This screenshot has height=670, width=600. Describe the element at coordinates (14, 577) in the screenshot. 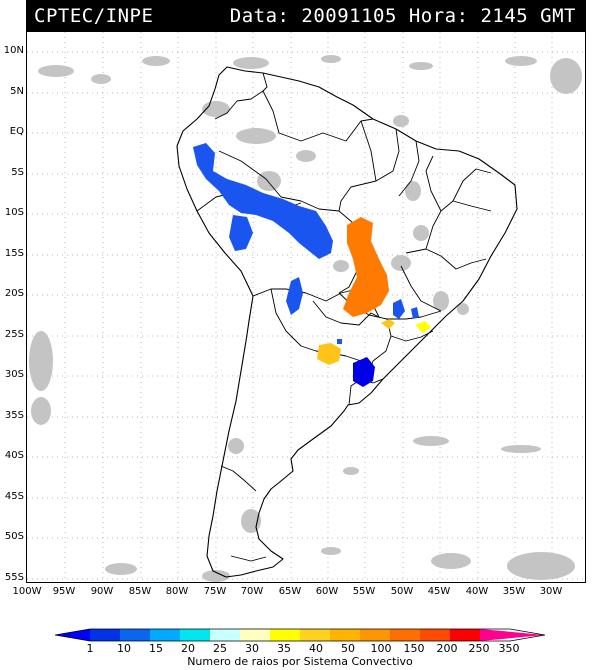

I see `lat-label: 55S` at that location.